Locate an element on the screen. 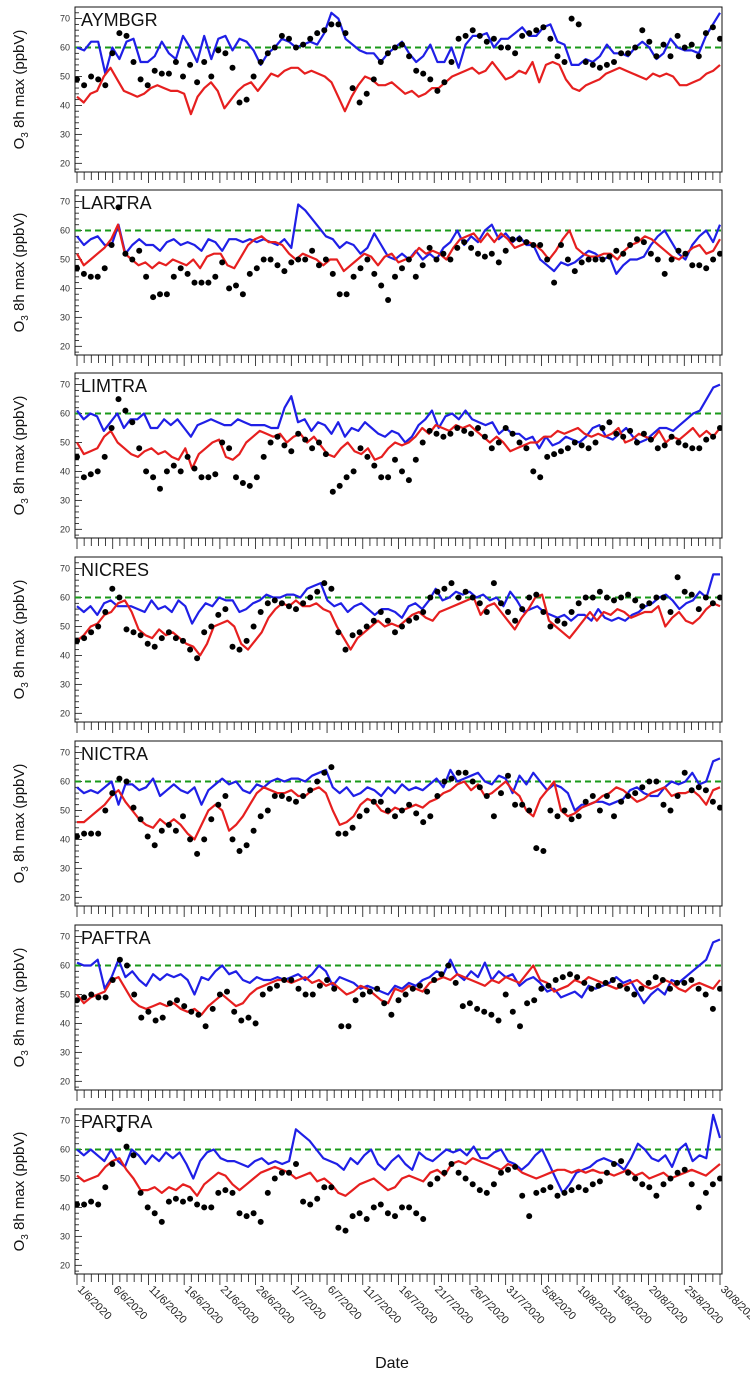 The width and height of the screenshot is (750, 1378). station-name: NICRES is located at coordinates (115, 570).